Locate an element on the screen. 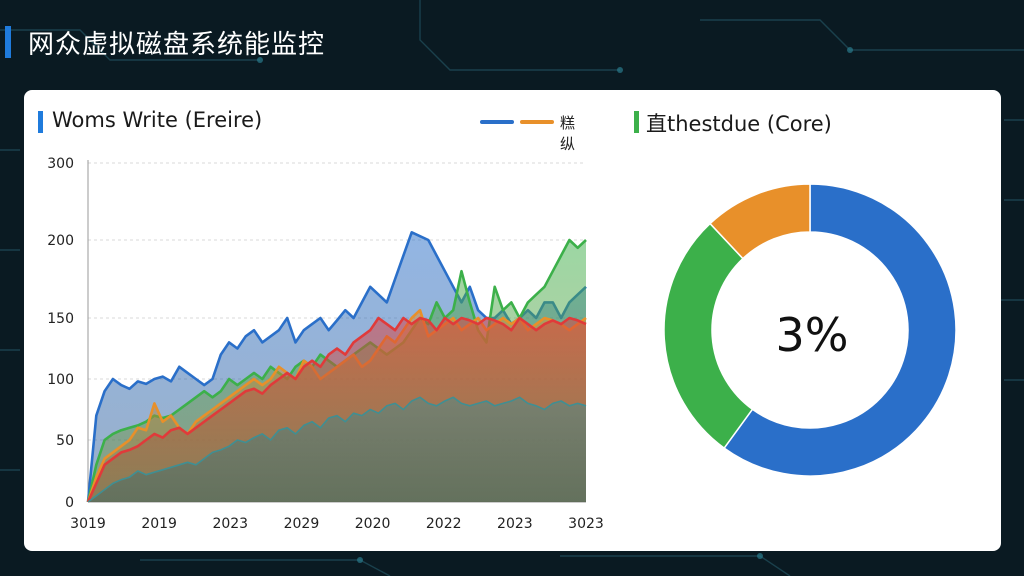  core-donut-chart is located at coordinates (810, 330).